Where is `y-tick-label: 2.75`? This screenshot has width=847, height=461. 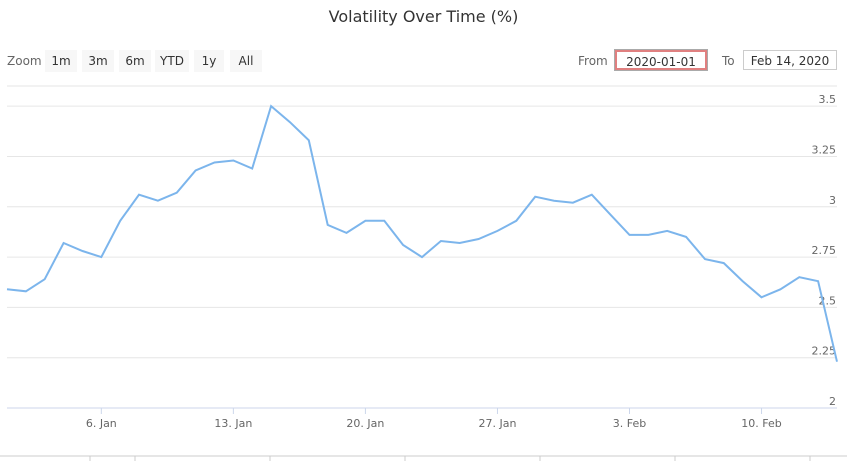
y-tick-label: 2.75 is located at coordinates (824, 250).